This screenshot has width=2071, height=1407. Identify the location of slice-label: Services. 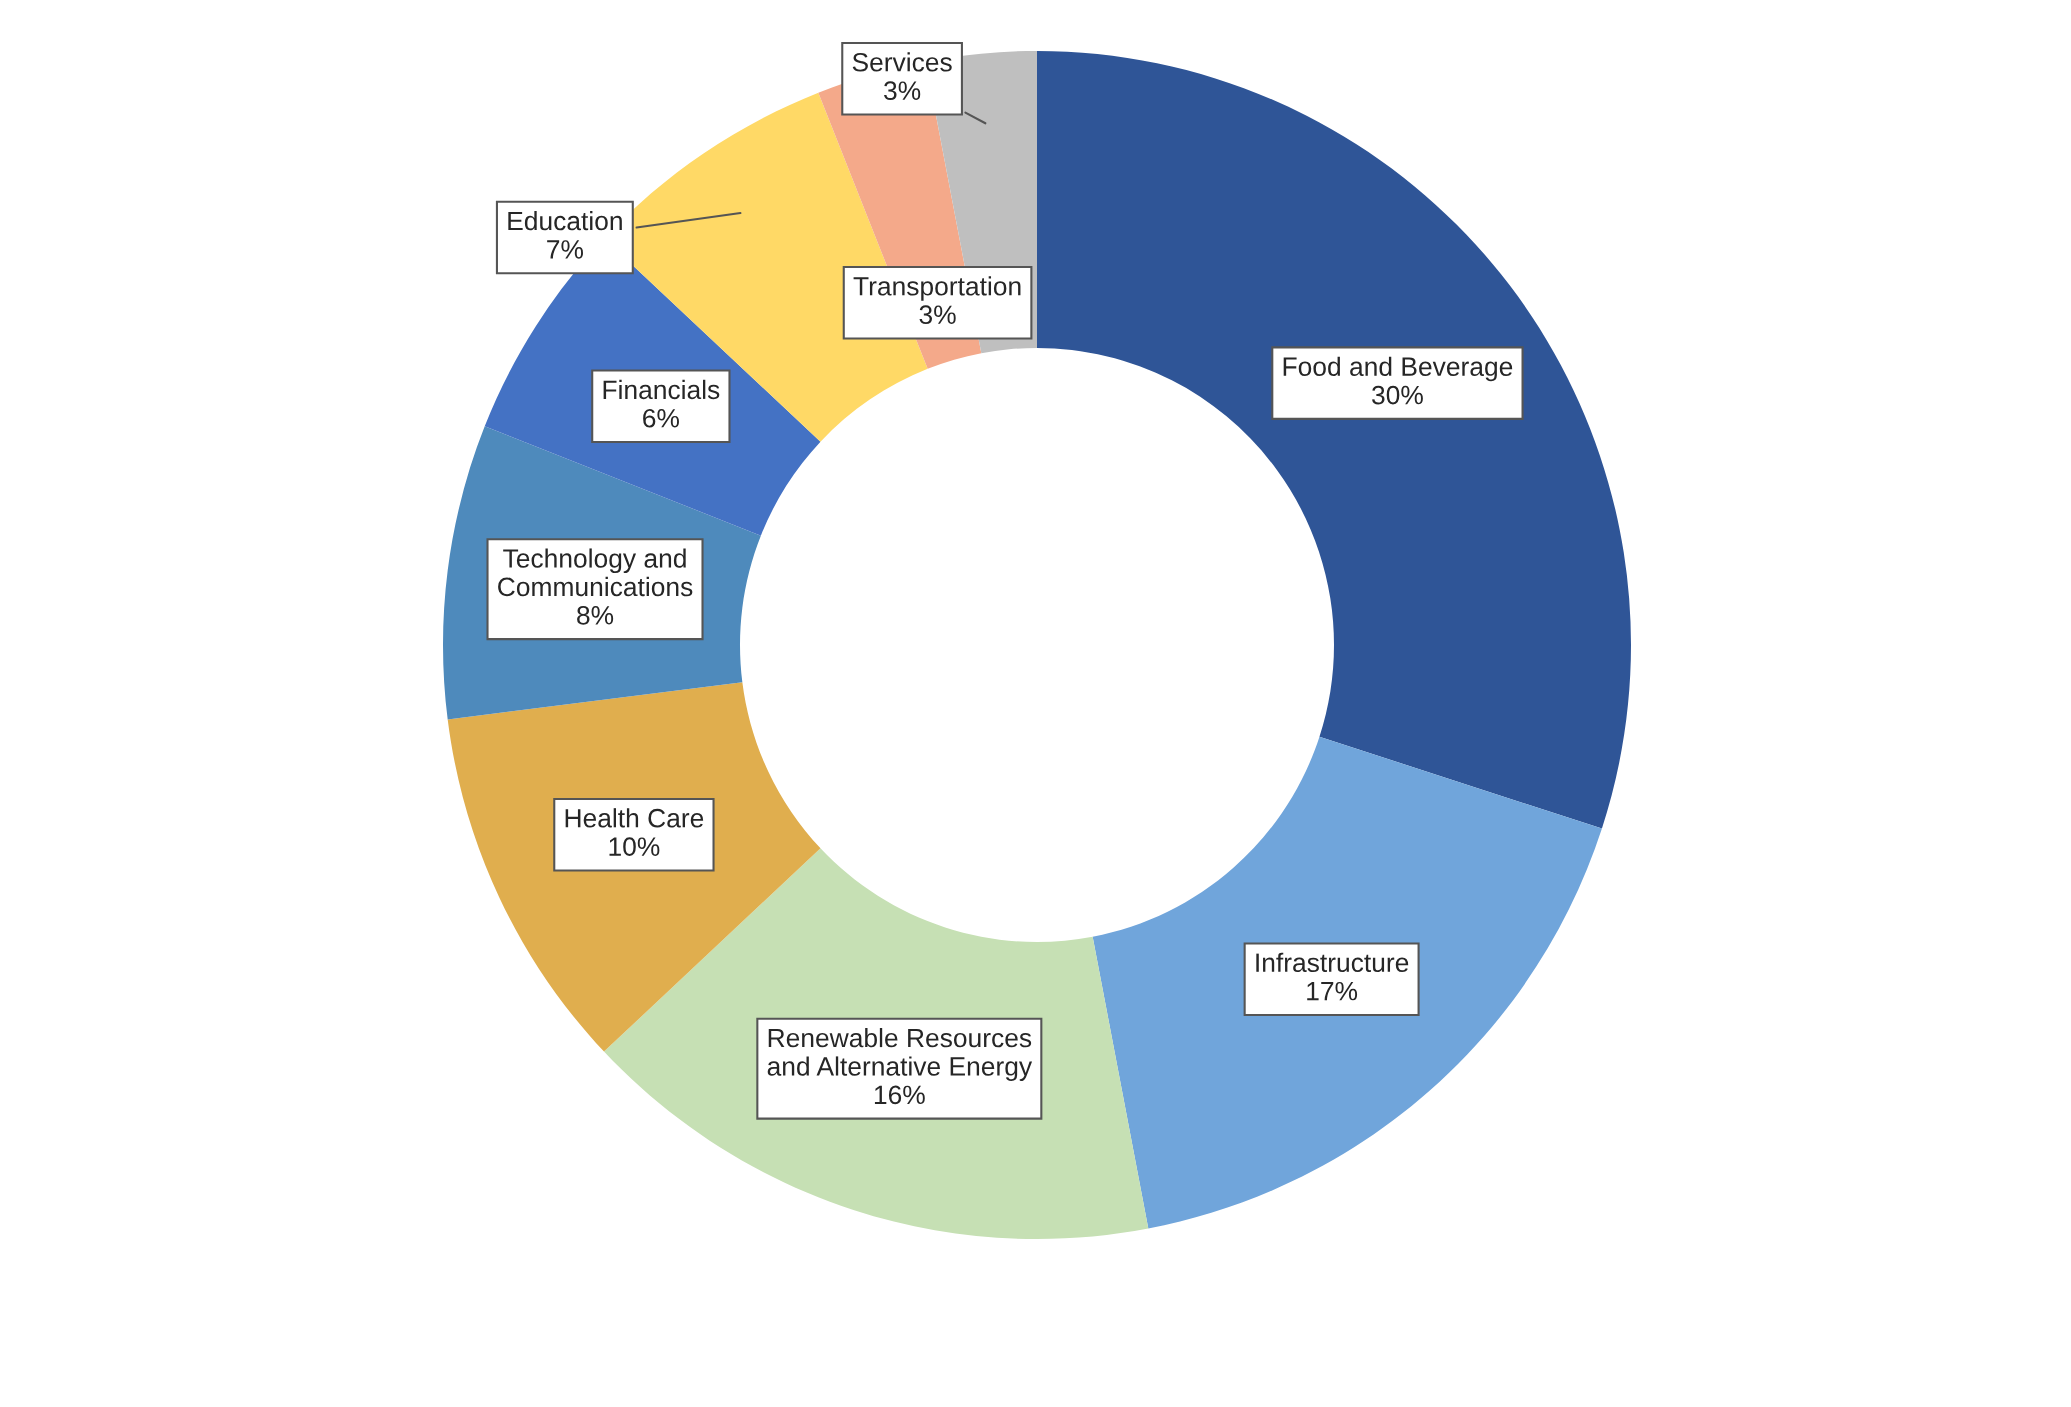
(902, 62).